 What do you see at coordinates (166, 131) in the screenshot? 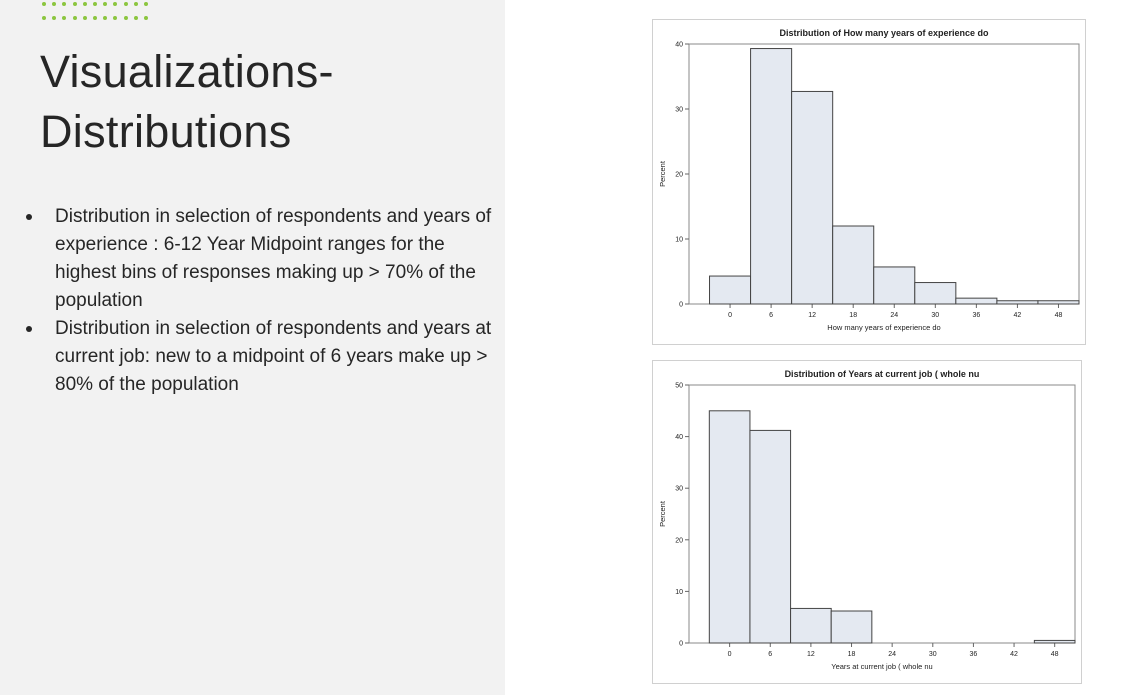
I see `slide-title-line: Distributions` at bounding box center [166, 131].